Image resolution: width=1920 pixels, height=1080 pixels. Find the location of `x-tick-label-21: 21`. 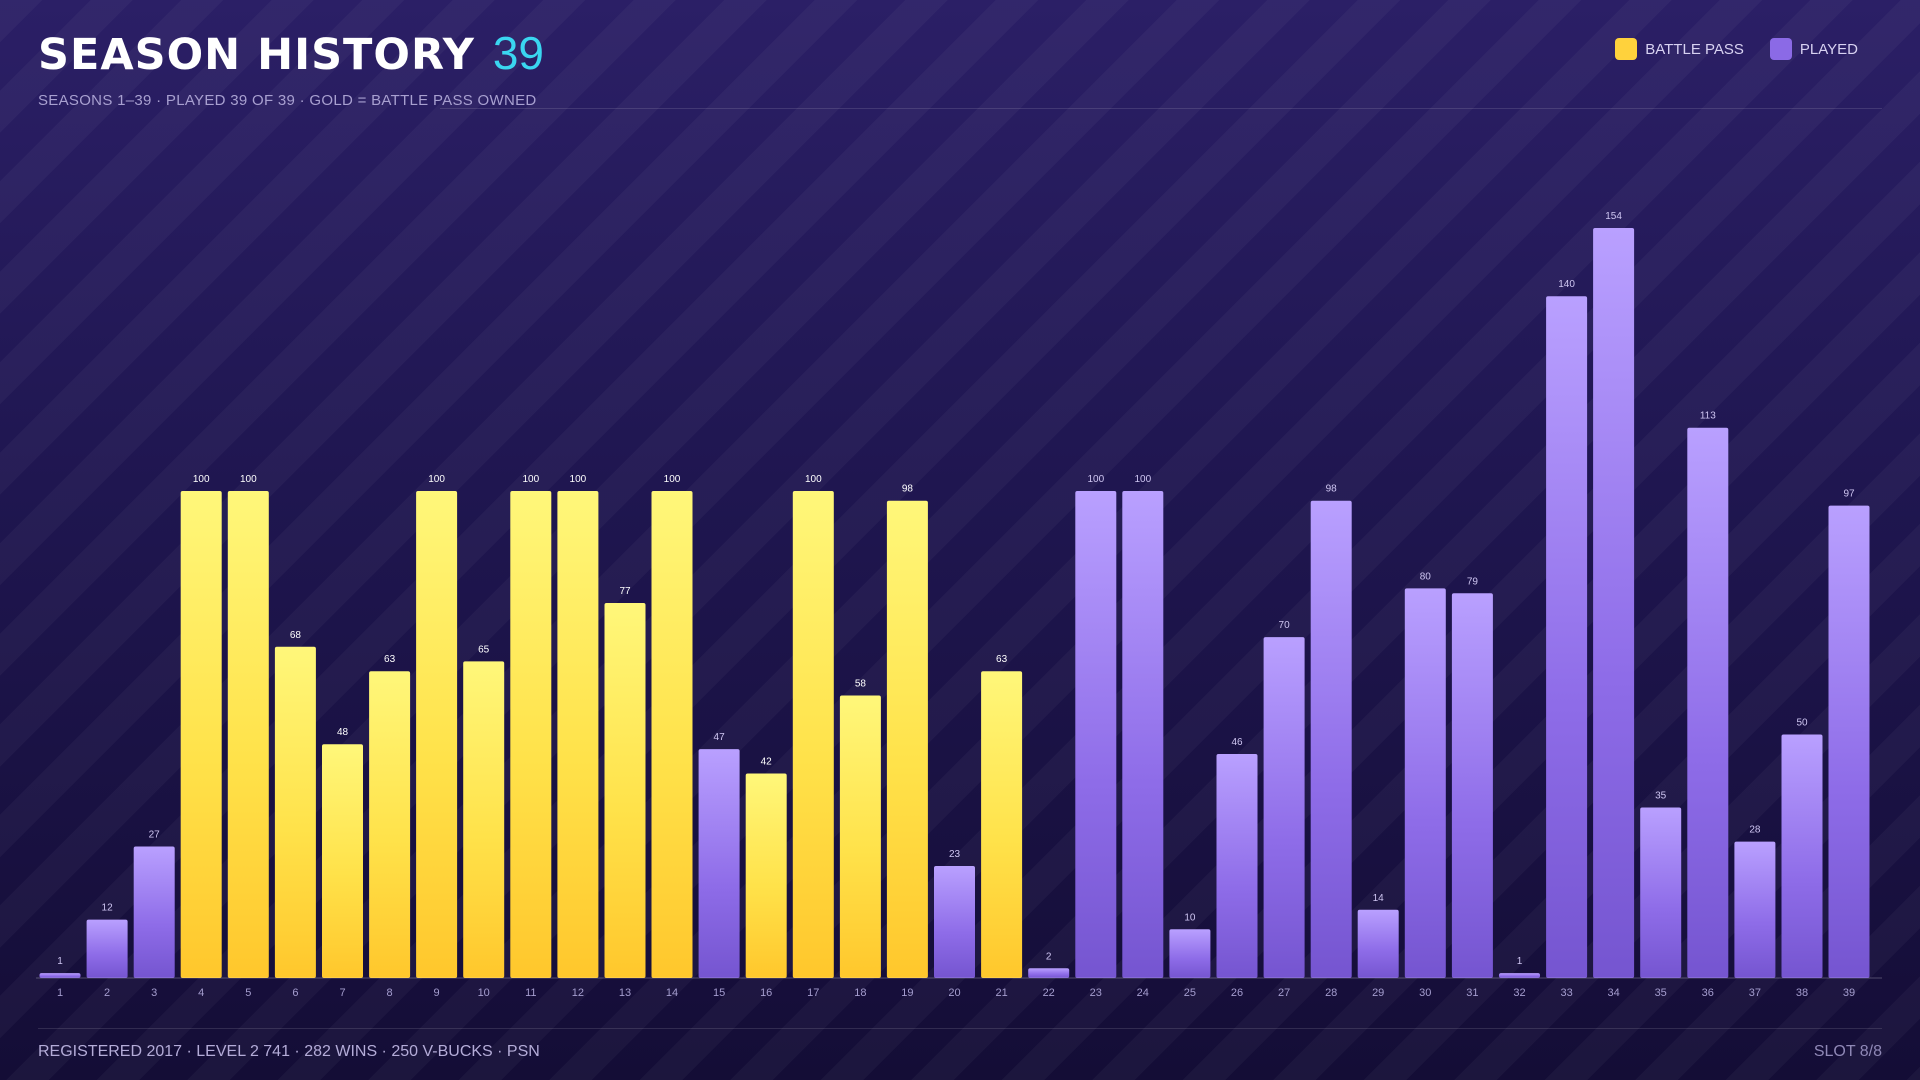

x-tick-label-21: 21 is located at coordinates (1001, 993).